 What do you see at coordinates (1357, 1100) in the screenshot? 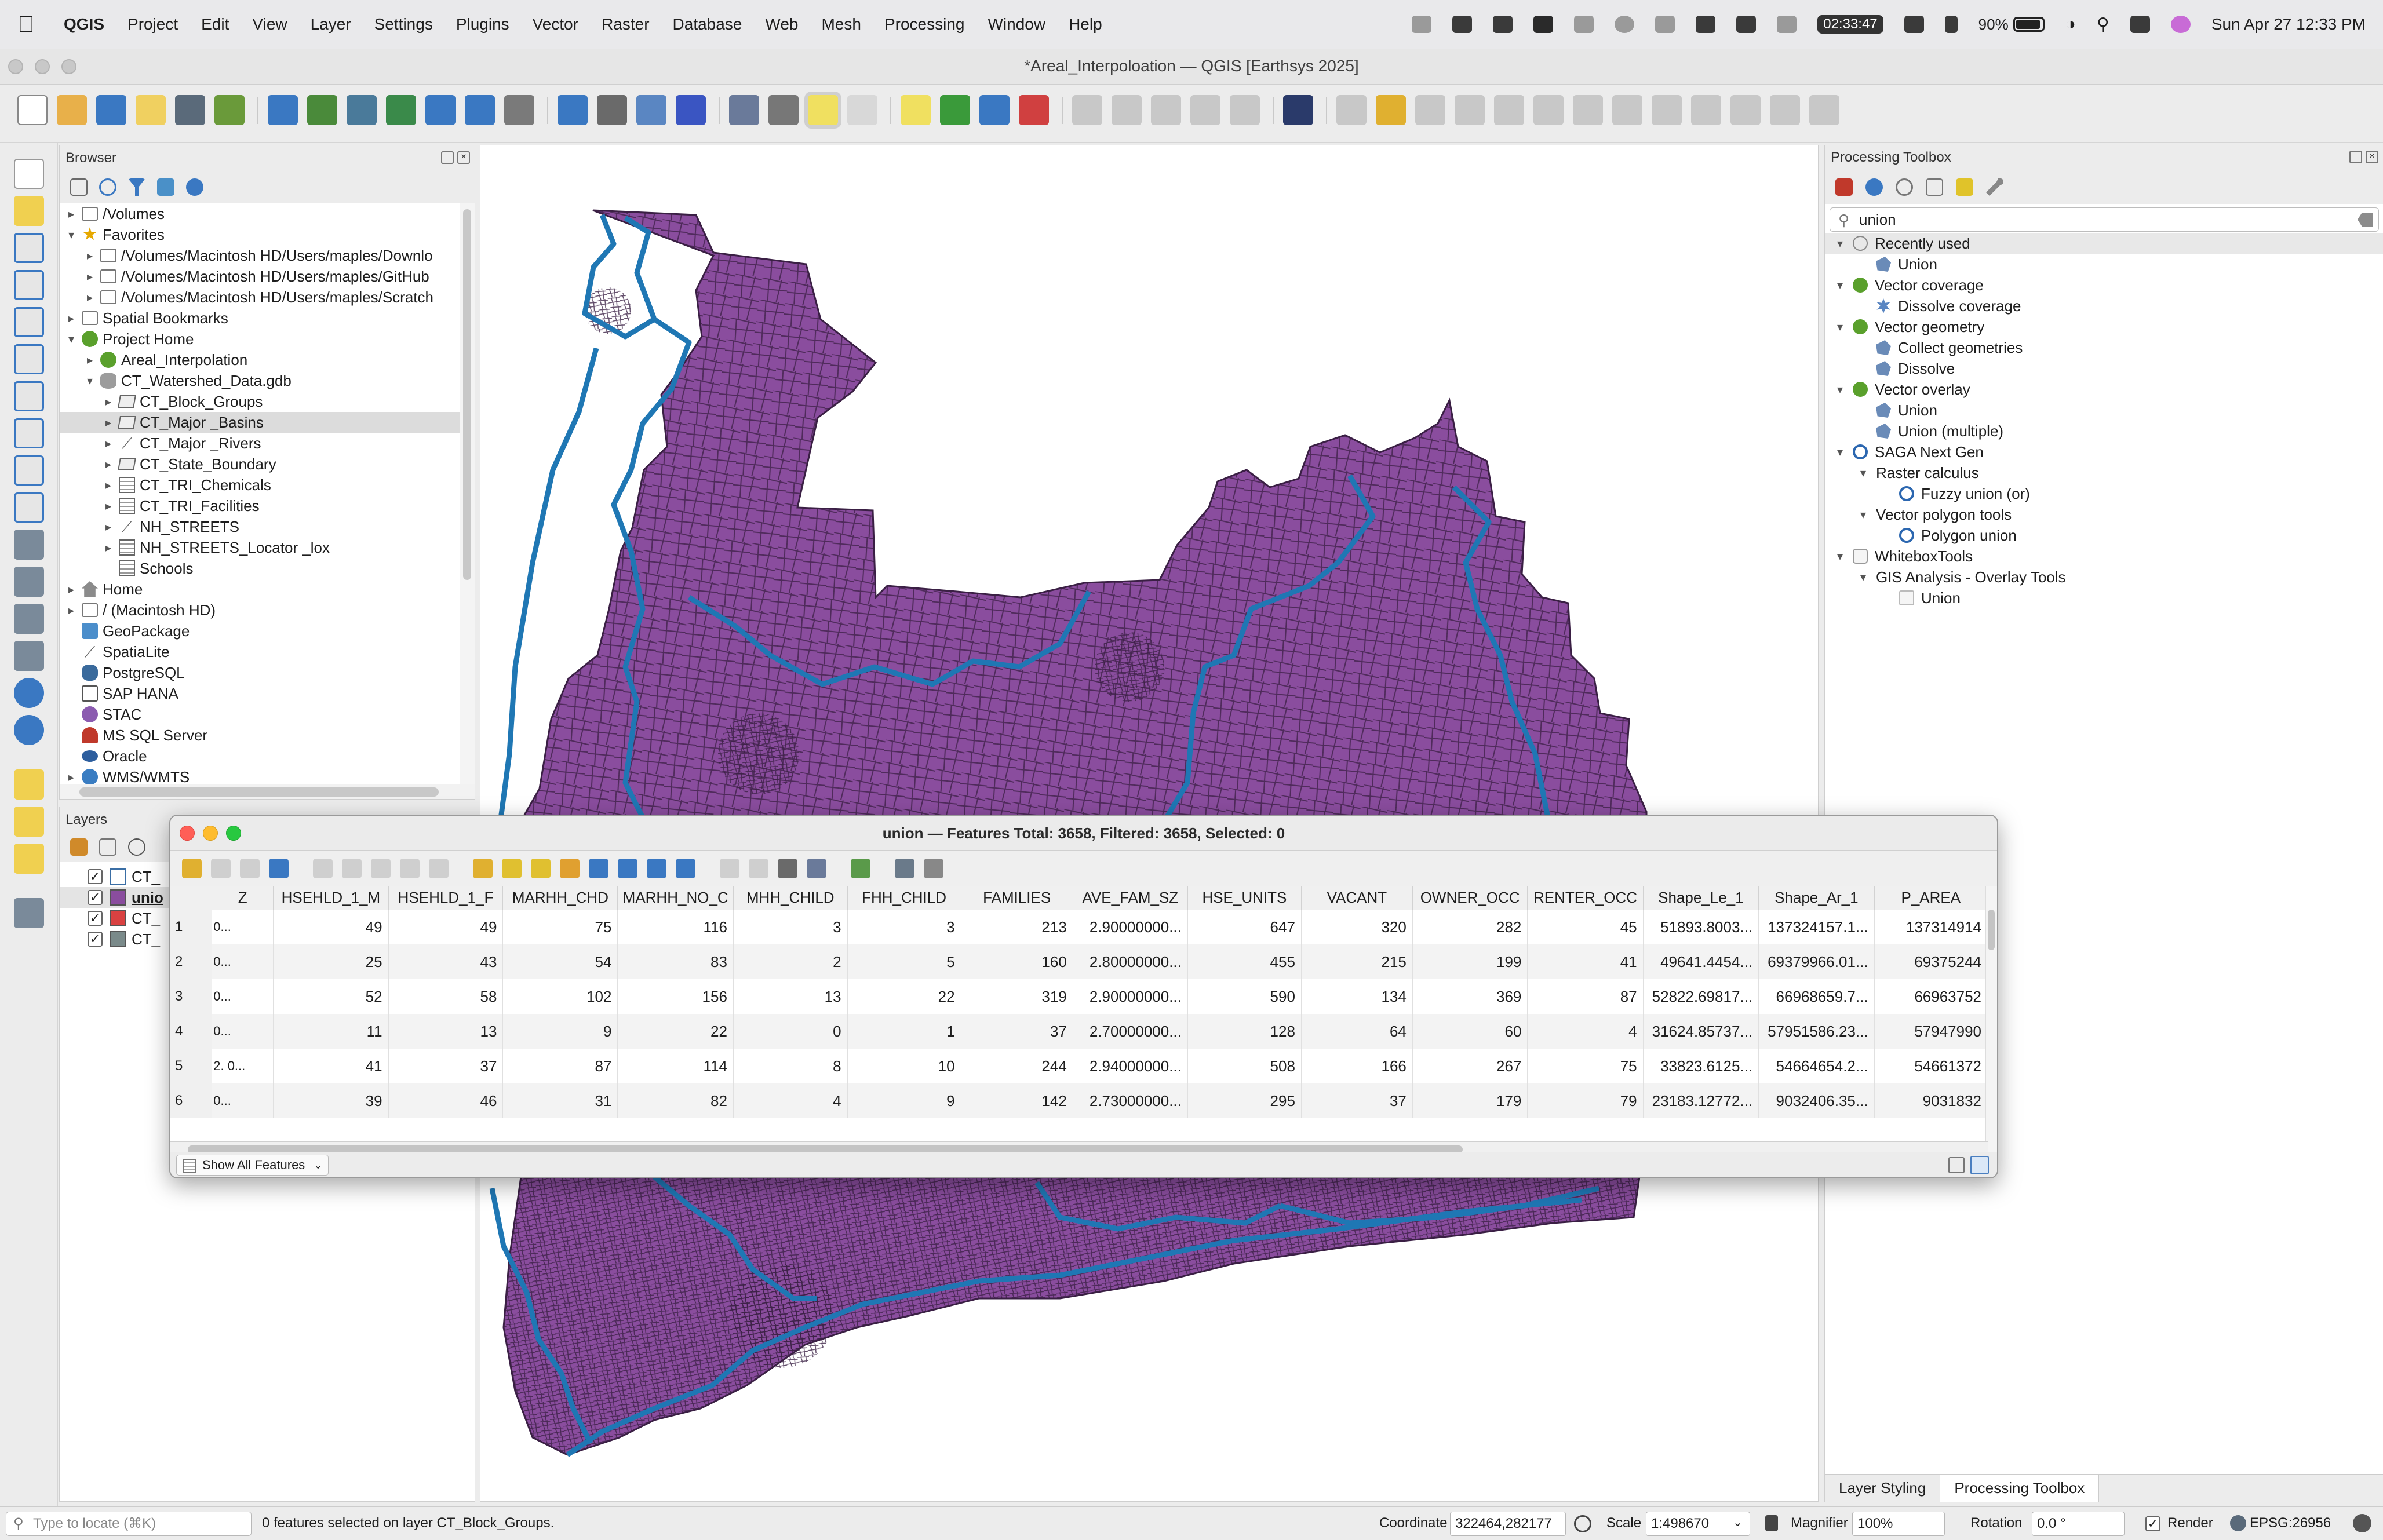
I see `table-cell: 37` at bounding box center [1357, 1100].